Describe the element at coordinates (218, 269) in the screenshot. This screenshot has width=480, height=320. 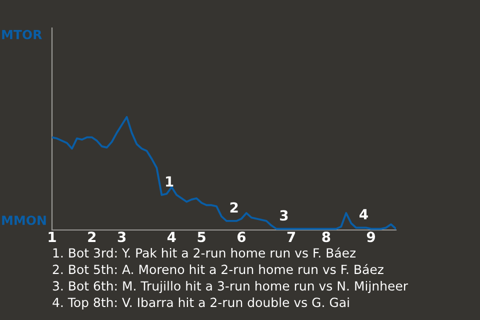
I see `text: 2. Bot 5th: A. Moreno hit a 2-run home run vs F. Báez` at that location.